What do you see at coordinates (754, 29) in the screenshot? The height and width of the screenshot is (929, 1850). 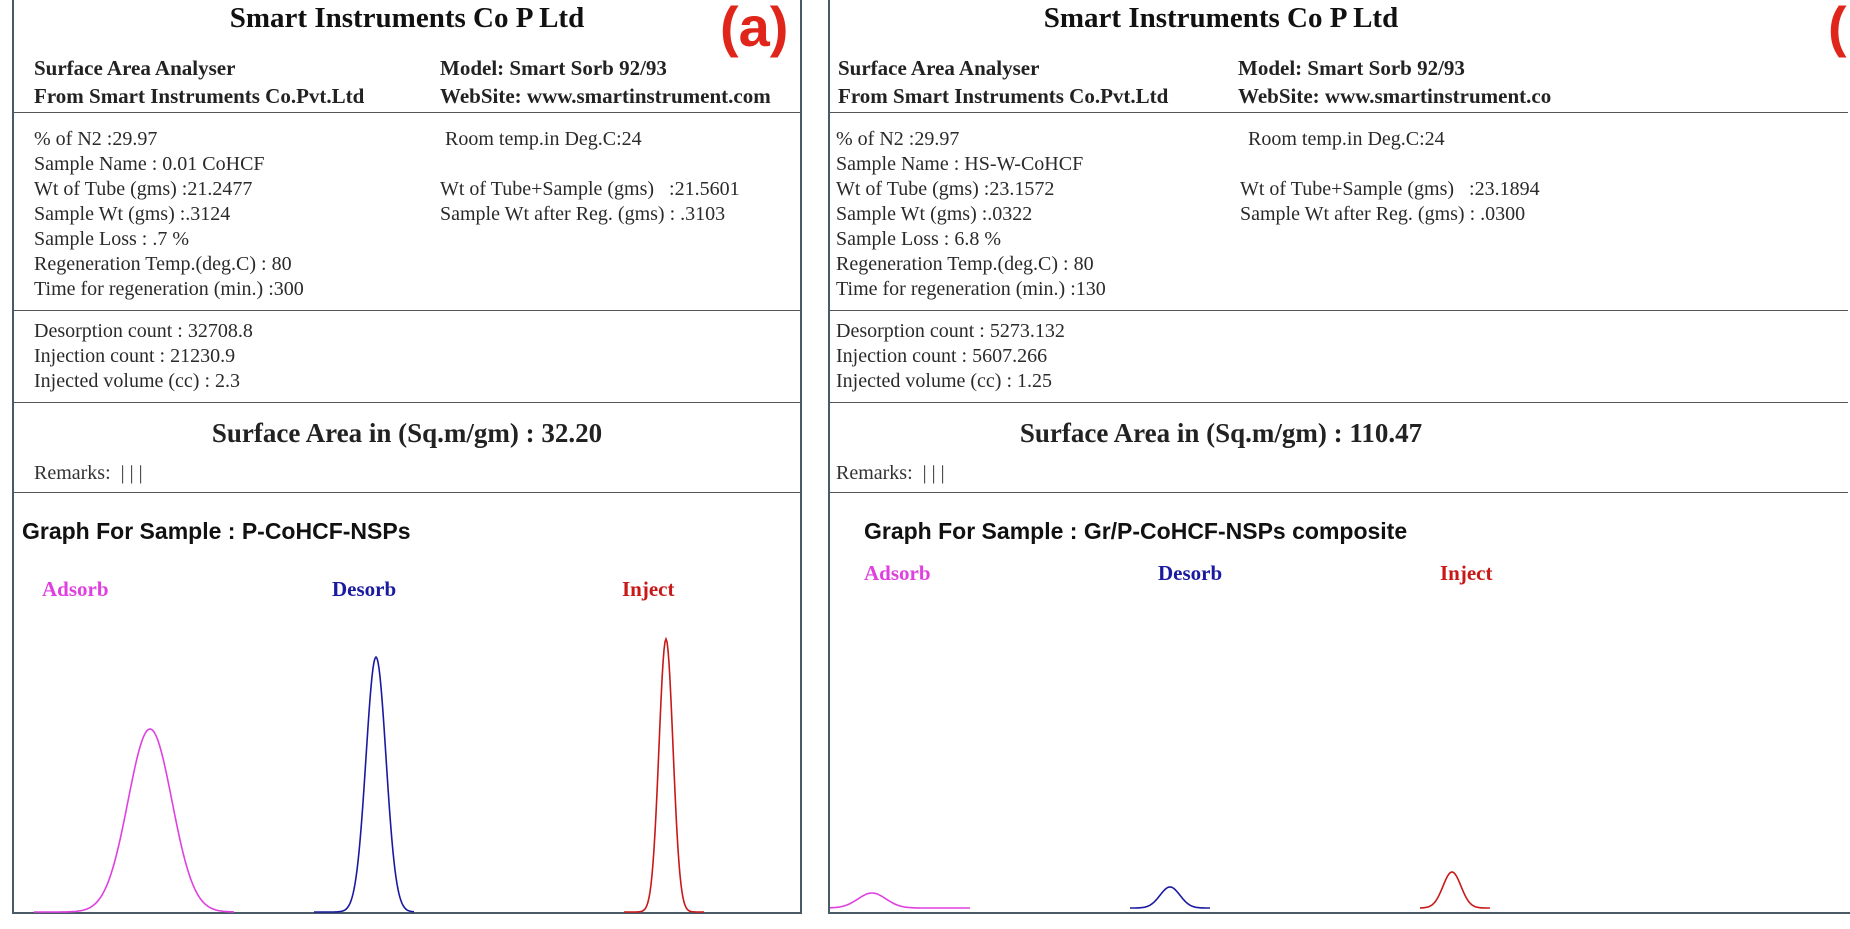 I see `panel-label: (a)` at bounding box center [754, 29].